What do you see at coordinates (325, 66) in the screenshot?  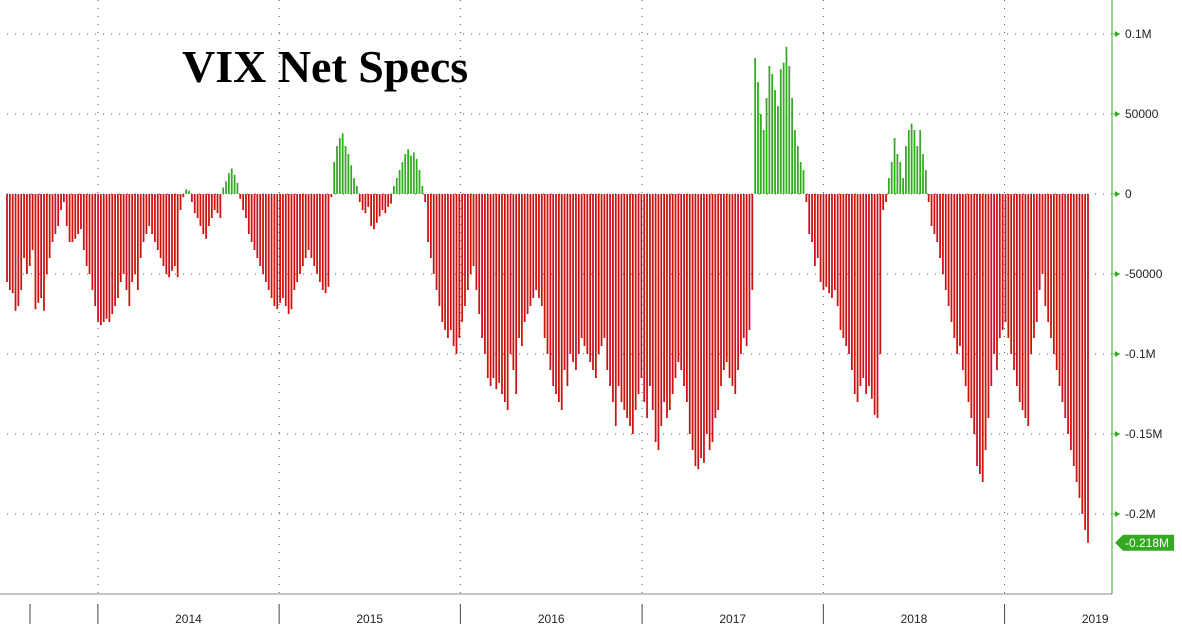 I see `chart-title: VIX Net Specs` at bounding box center [325, 66].